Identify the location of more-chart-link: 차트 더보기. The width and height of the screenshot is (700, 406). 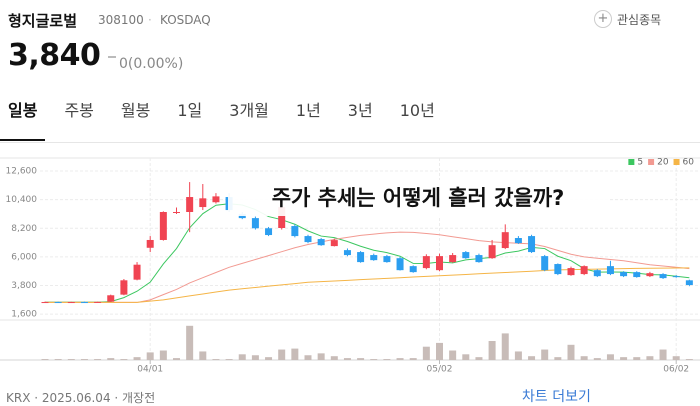
(556, 396).